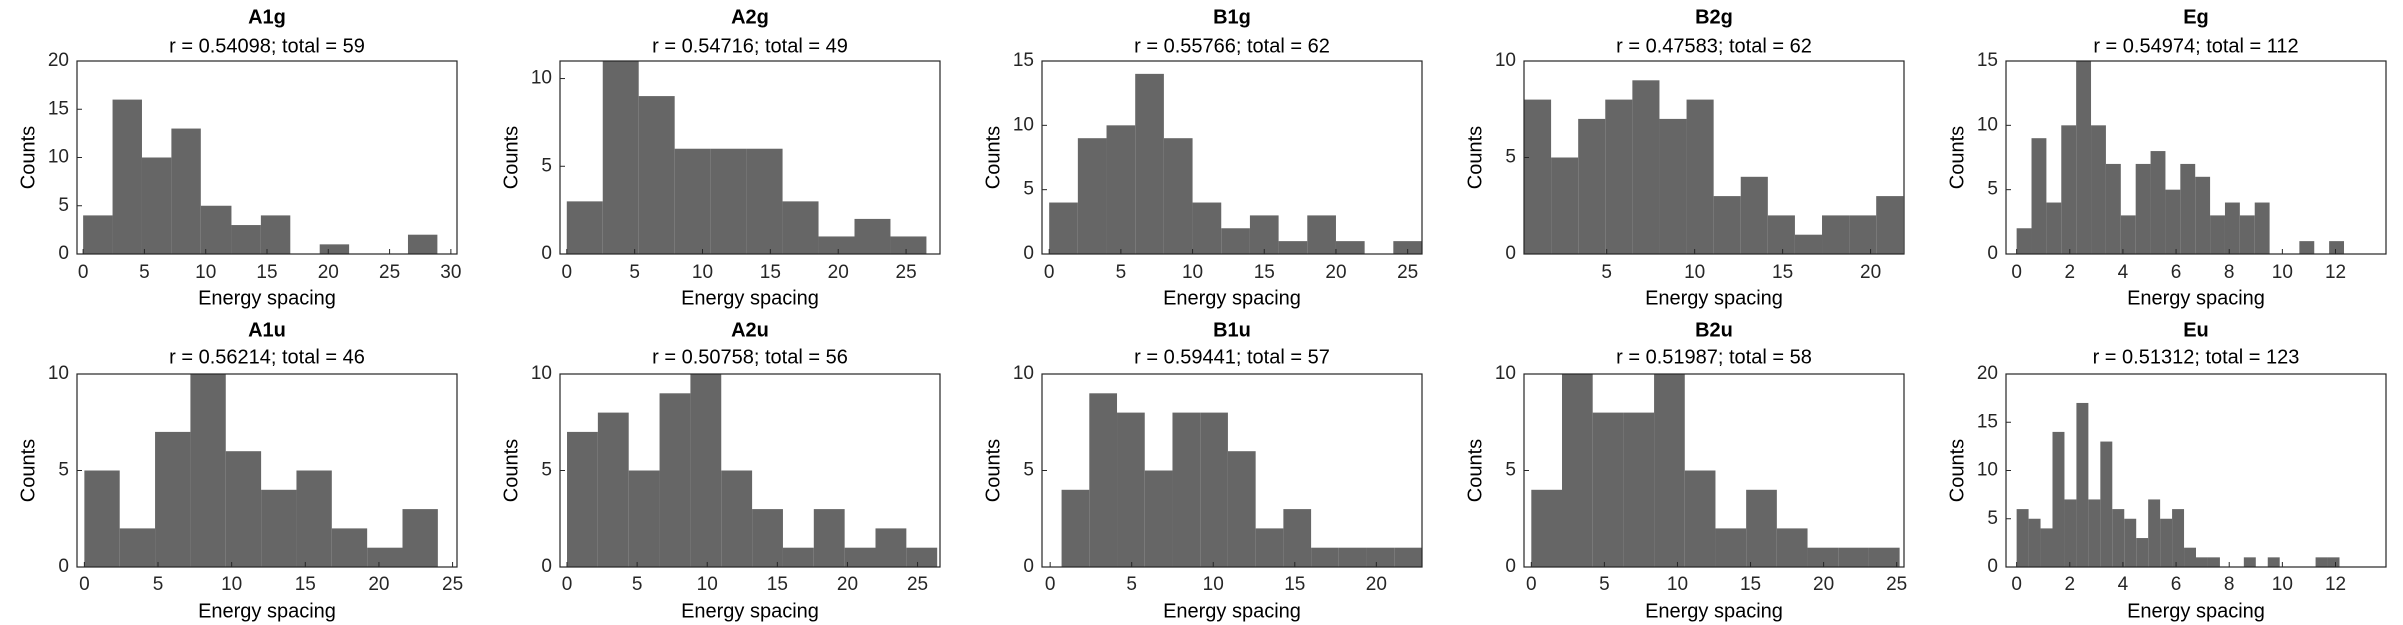  What do you see at coordinates (2069, 272) in the screenshot?
I see `x-tick-label: 2` at bounding box center [2069, 272].